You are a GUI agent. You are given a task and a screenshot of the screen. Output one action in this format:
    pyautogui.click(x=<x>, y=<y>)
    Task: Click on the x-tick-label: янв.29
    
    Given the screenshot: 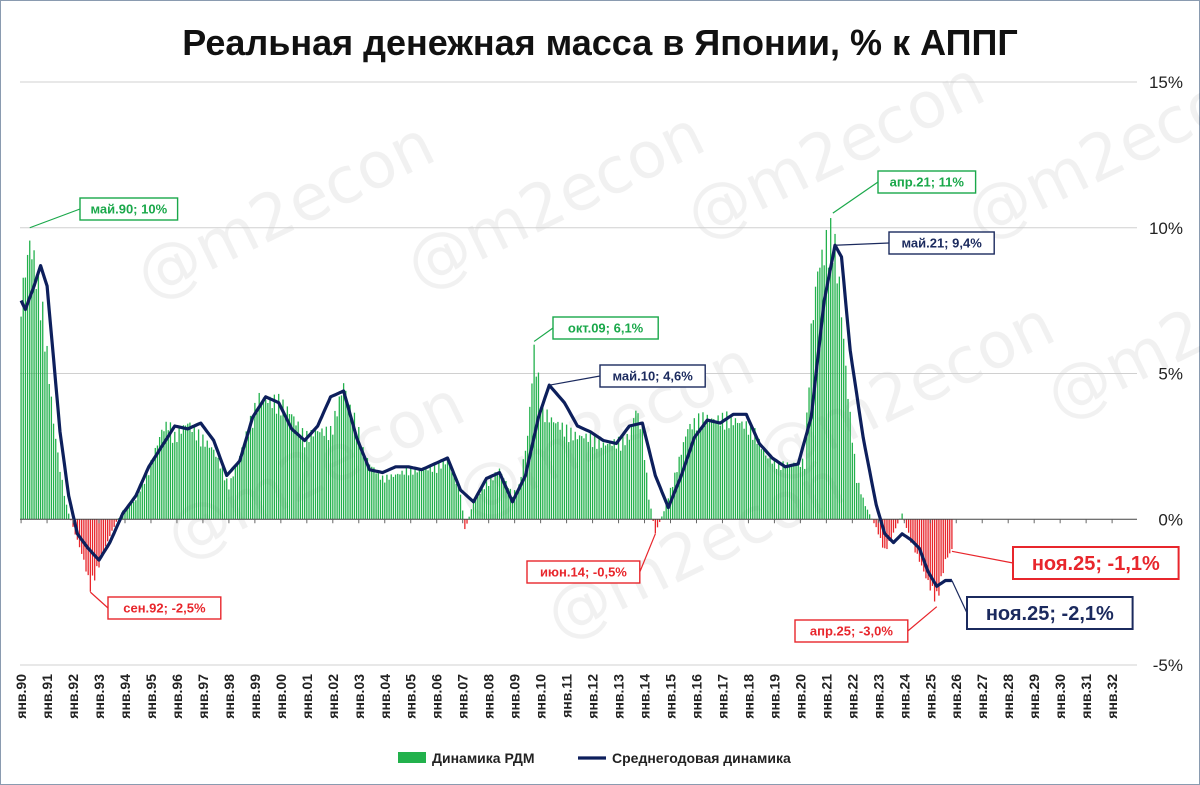 What is the action you would take?
    pyautogui.click(x=1034, y=696)
    